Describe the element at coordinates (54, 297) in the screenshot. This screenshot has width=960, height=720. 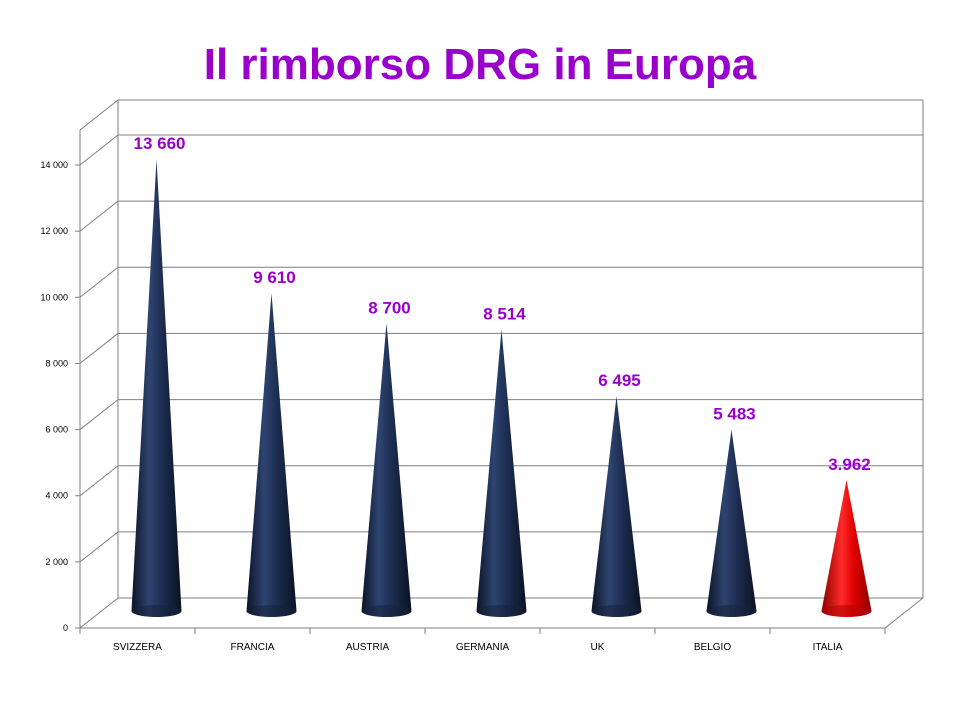
I see `y-tick-label: 10 000` at that location.